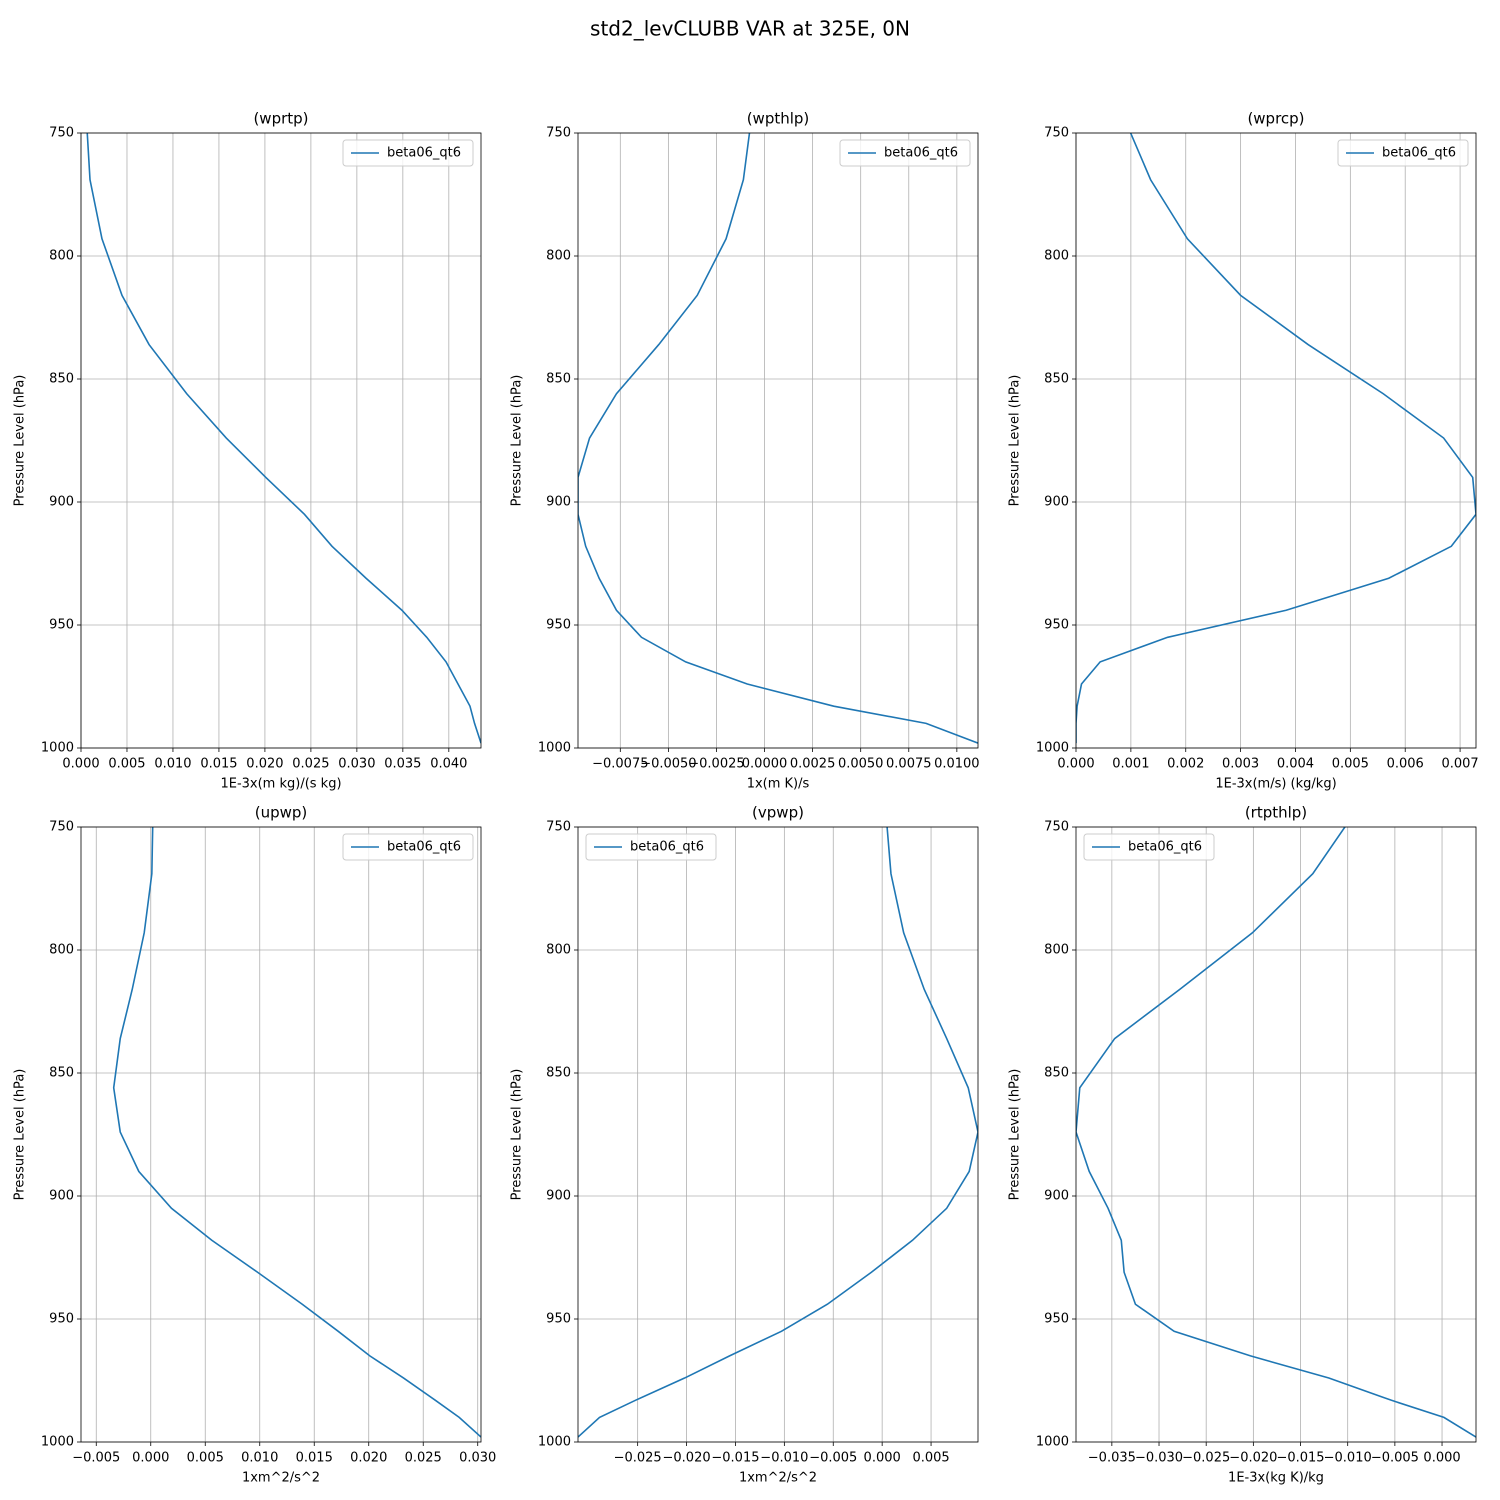 This screenshot has height=1500, width=1500. Describe the element at coordinates (778, 119) in the screenshot. I see `axes-title: (wpthlp)` at that location.